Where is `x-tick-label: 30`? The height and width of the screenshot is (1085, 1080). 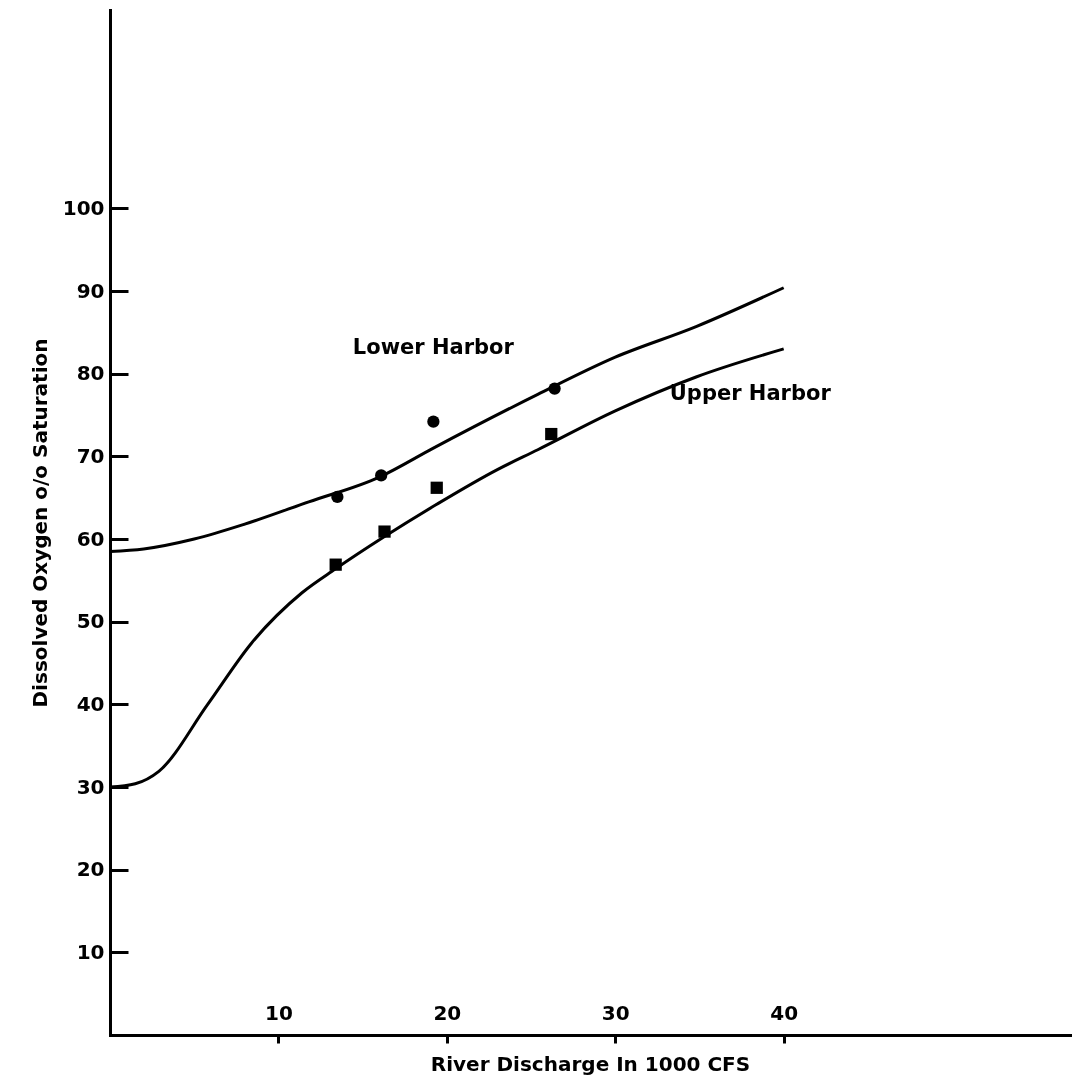
x-tick-label: 30 is located at coordinates (615, 1012).